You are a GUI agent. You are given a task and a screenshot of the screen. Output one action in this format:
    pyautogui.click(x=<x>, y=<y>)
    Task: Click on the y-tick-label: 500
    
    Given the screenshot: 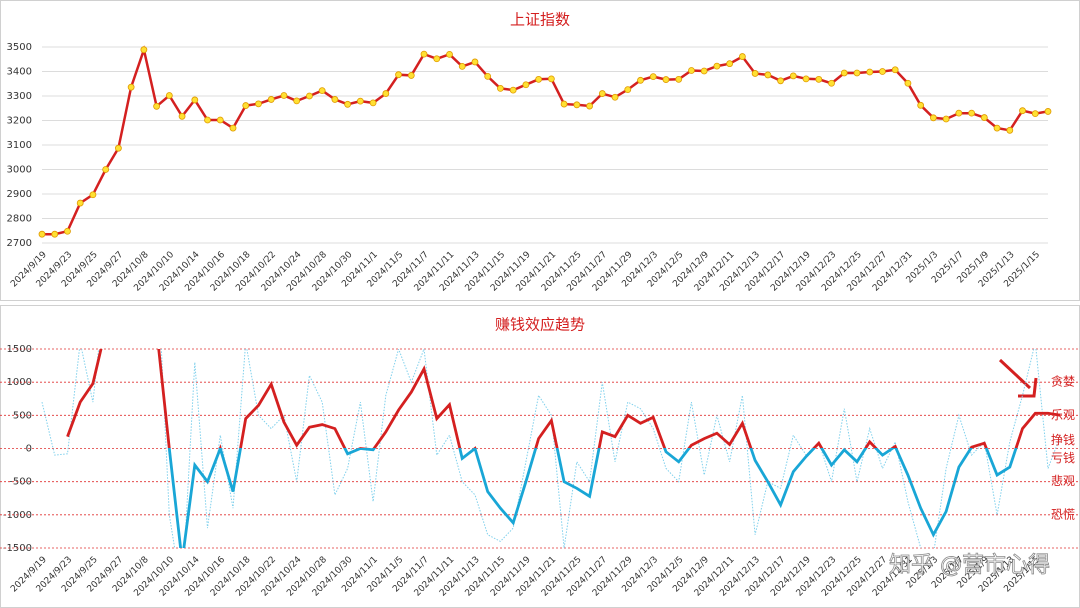 What is the action you would take?
    pyautogui.click(x=22, y=415)
    